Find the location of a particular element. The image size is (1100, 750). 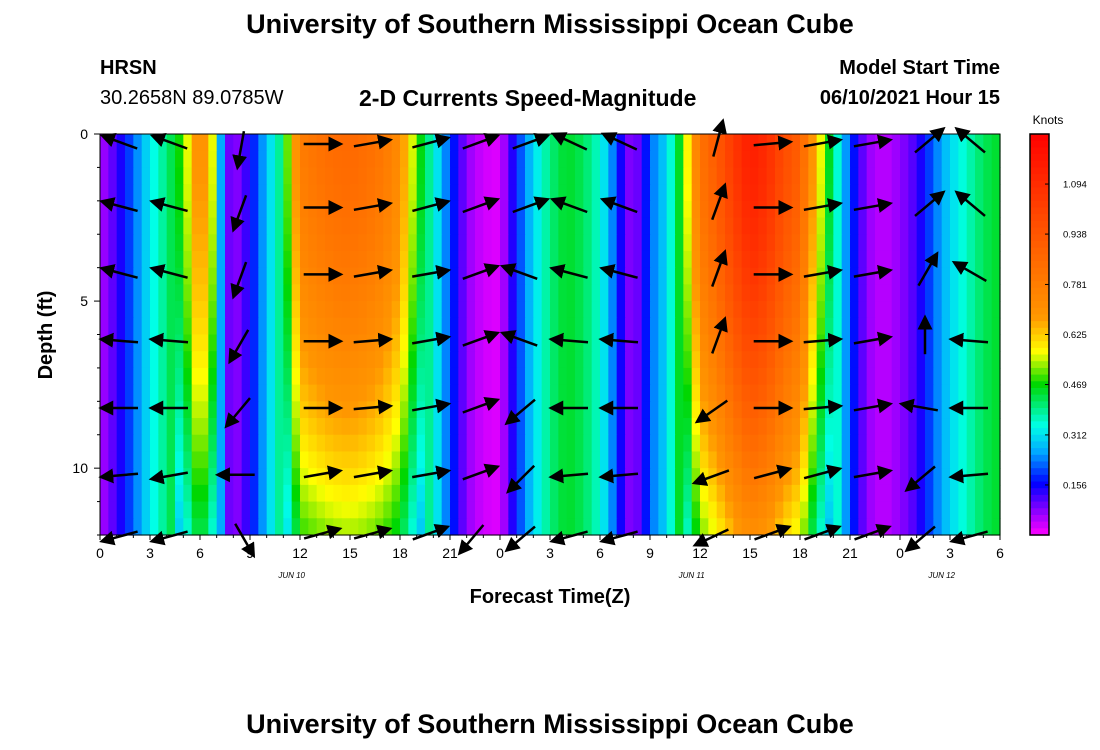

model-start-value: 06/10/2021 Hour 15 is located at coordinates (909, 98).